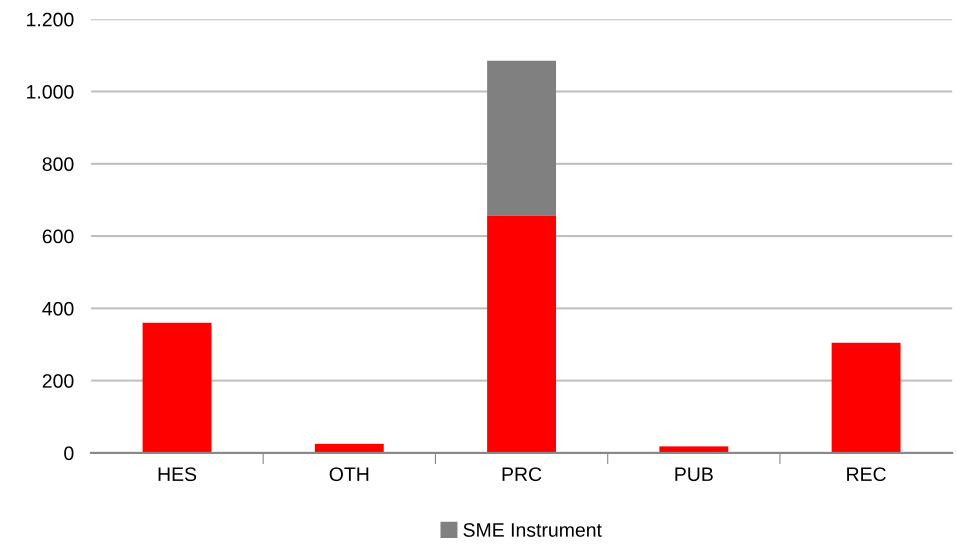 This screenshot has height=549, width=957. Describe the element at coordinates (58, 237) in the screenshot. I see `y-tick-label: 600` at that location.